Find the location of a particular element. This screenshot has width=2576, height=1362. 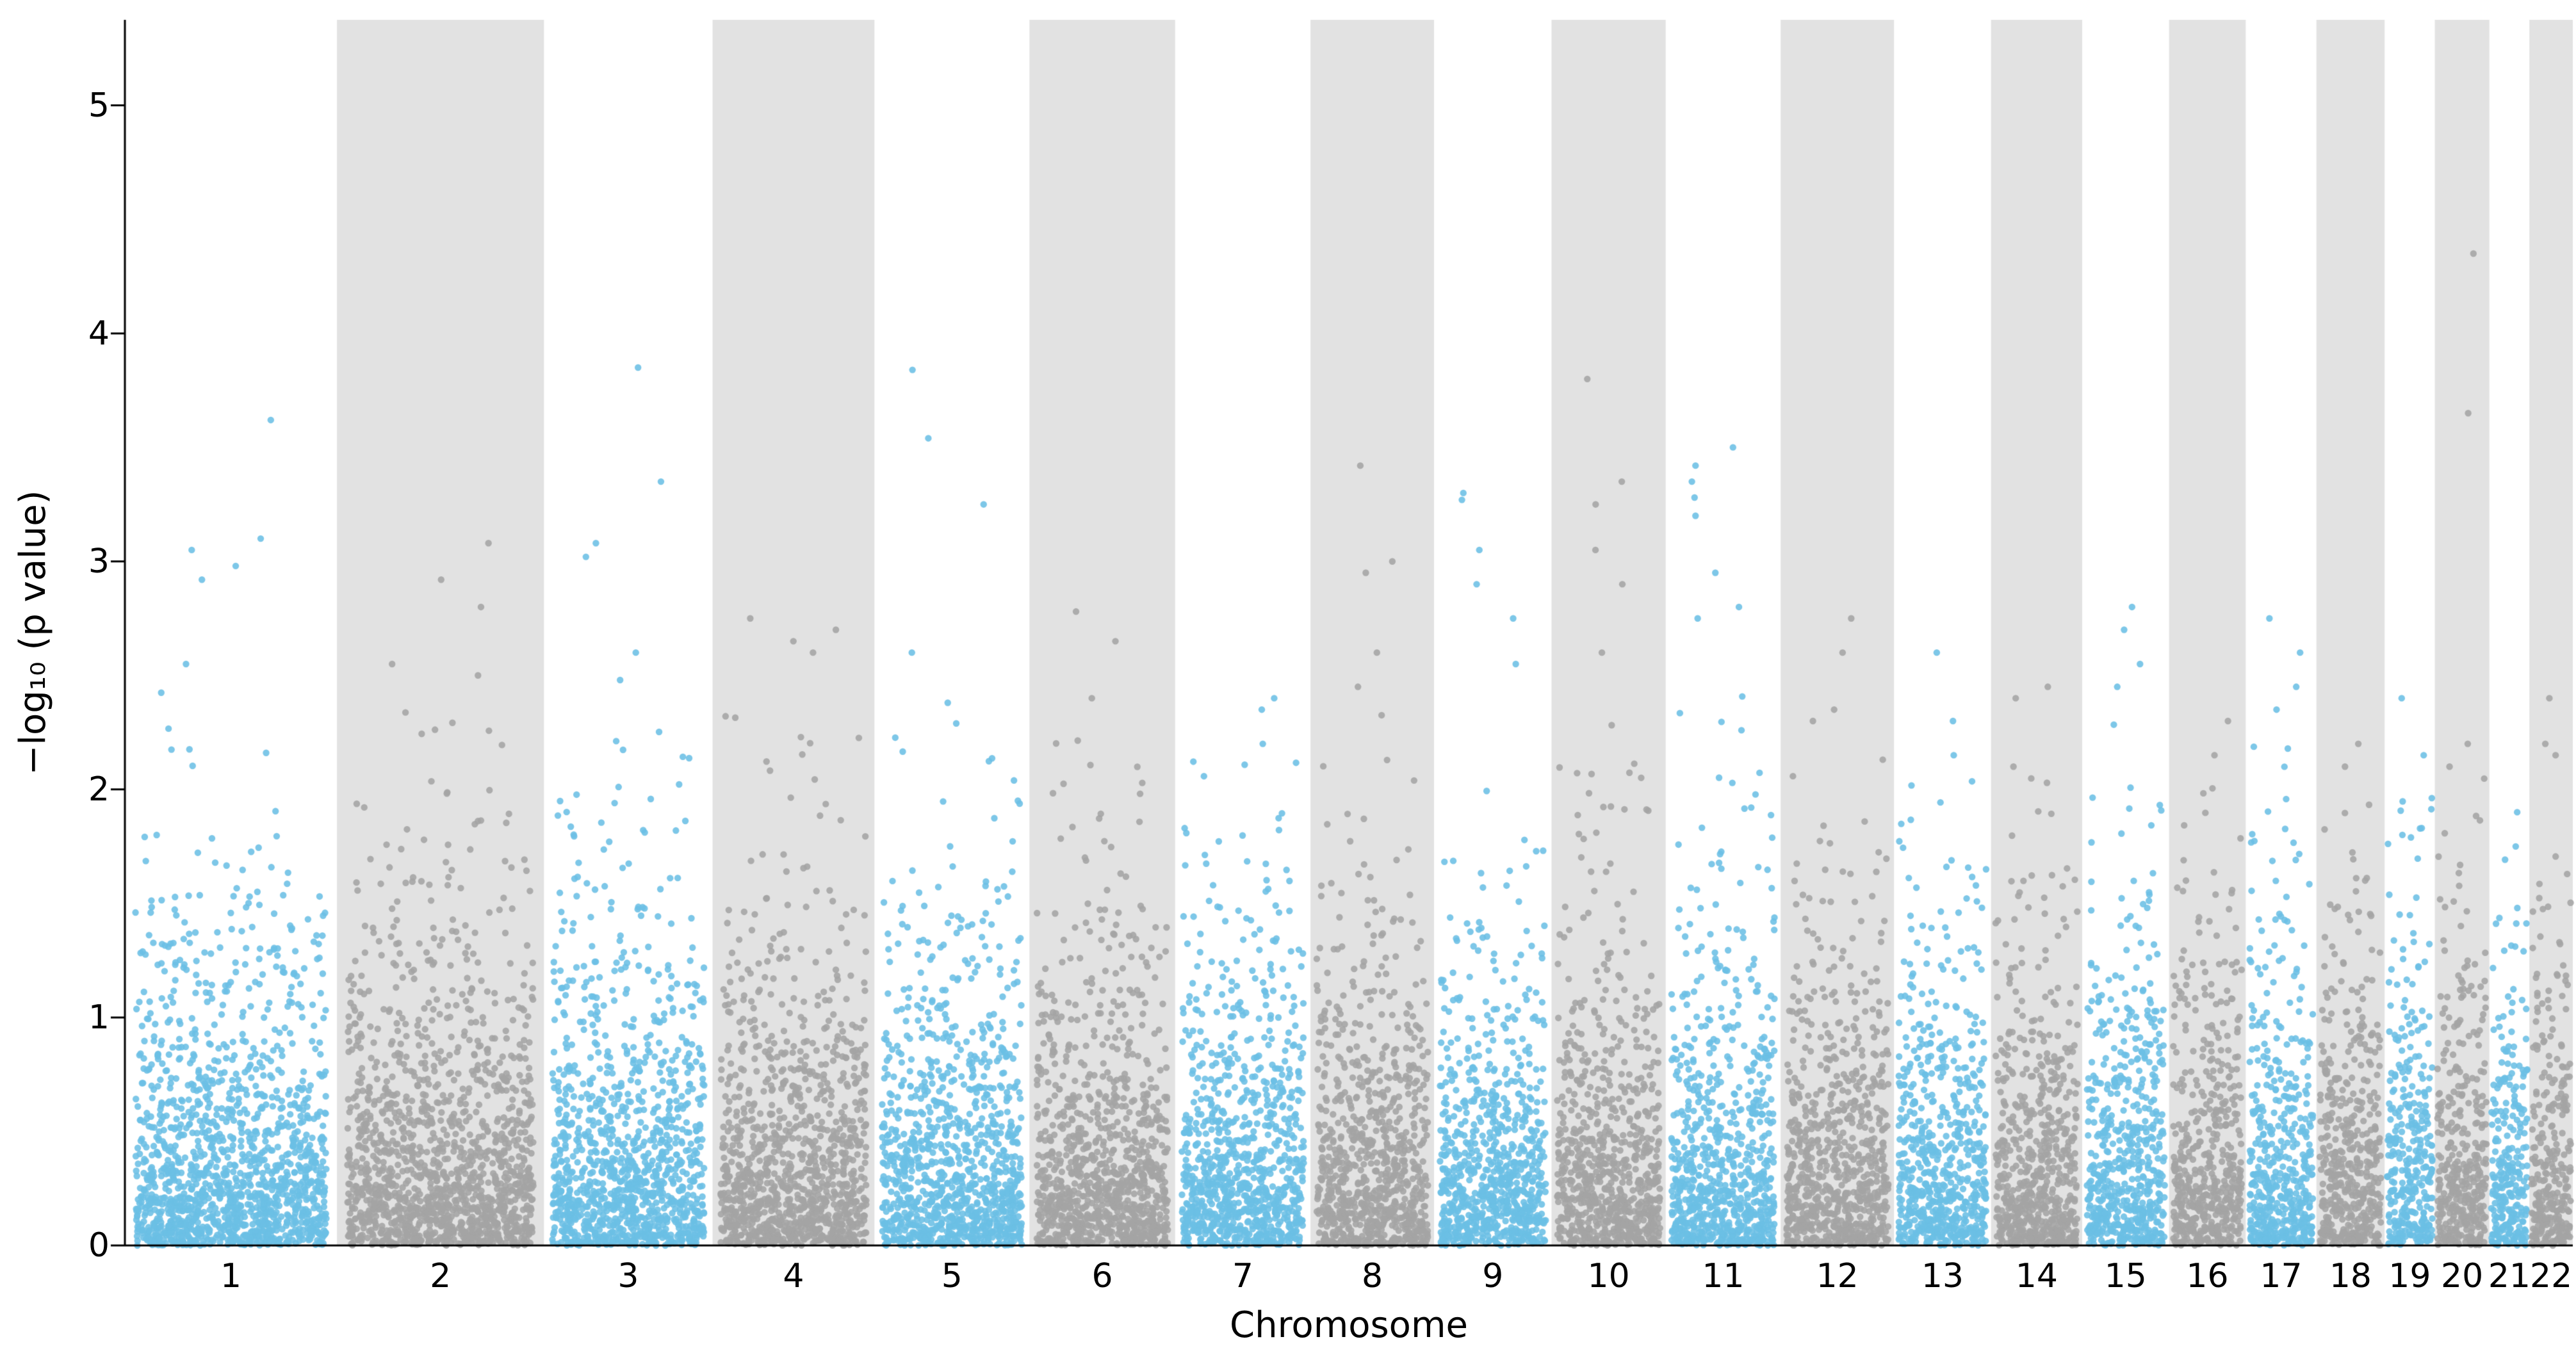

x-tick-label-chr22: 22 is located at coordinates (2551, 1276).